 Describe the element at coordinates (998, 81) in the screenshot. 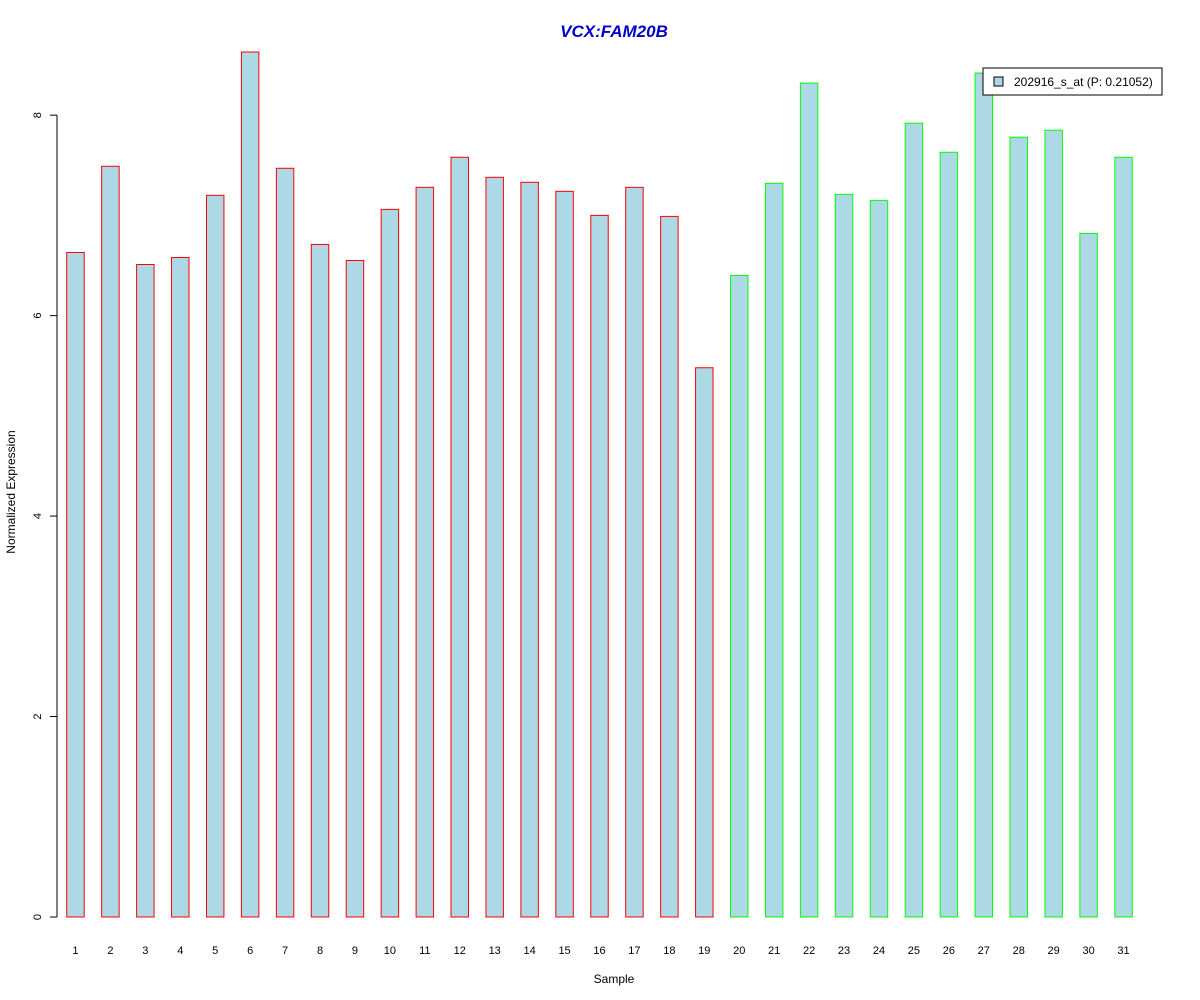

I see `legend-swatch` at that location.